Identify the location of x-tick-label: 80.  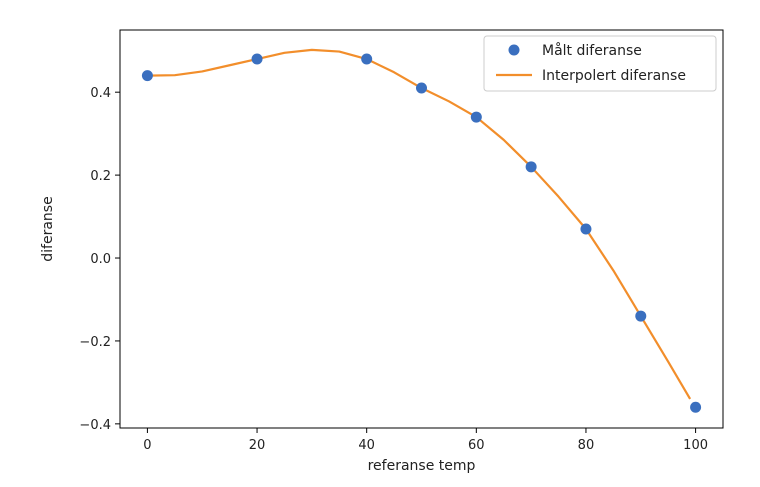
(586, 445).